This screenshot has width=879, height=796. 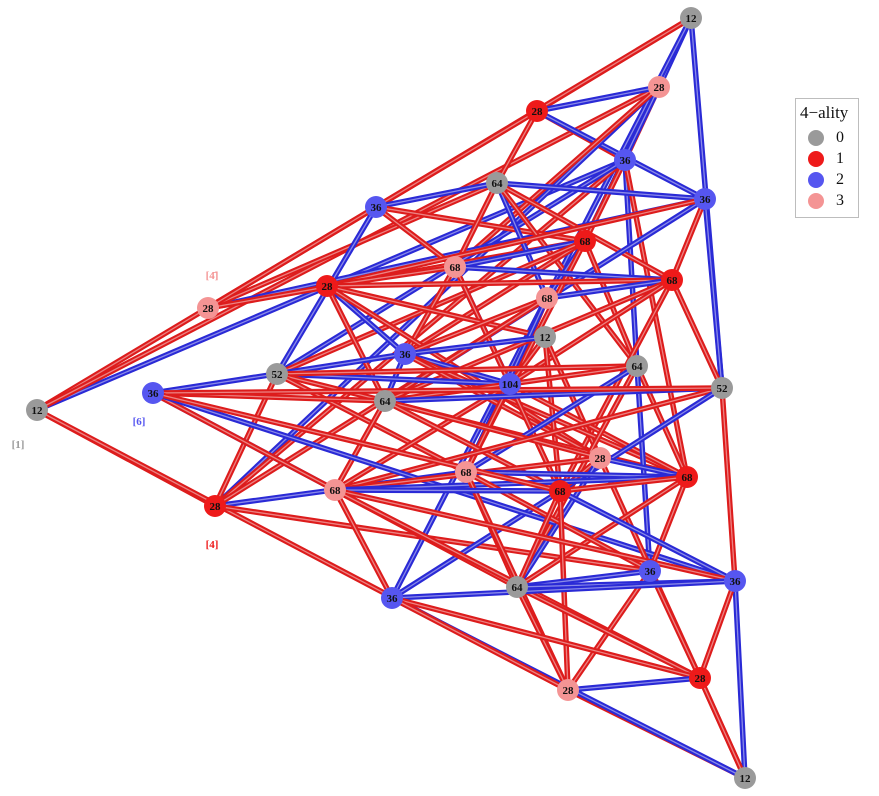 I want to click on legend-item: 0, so click(x=827, y=137).